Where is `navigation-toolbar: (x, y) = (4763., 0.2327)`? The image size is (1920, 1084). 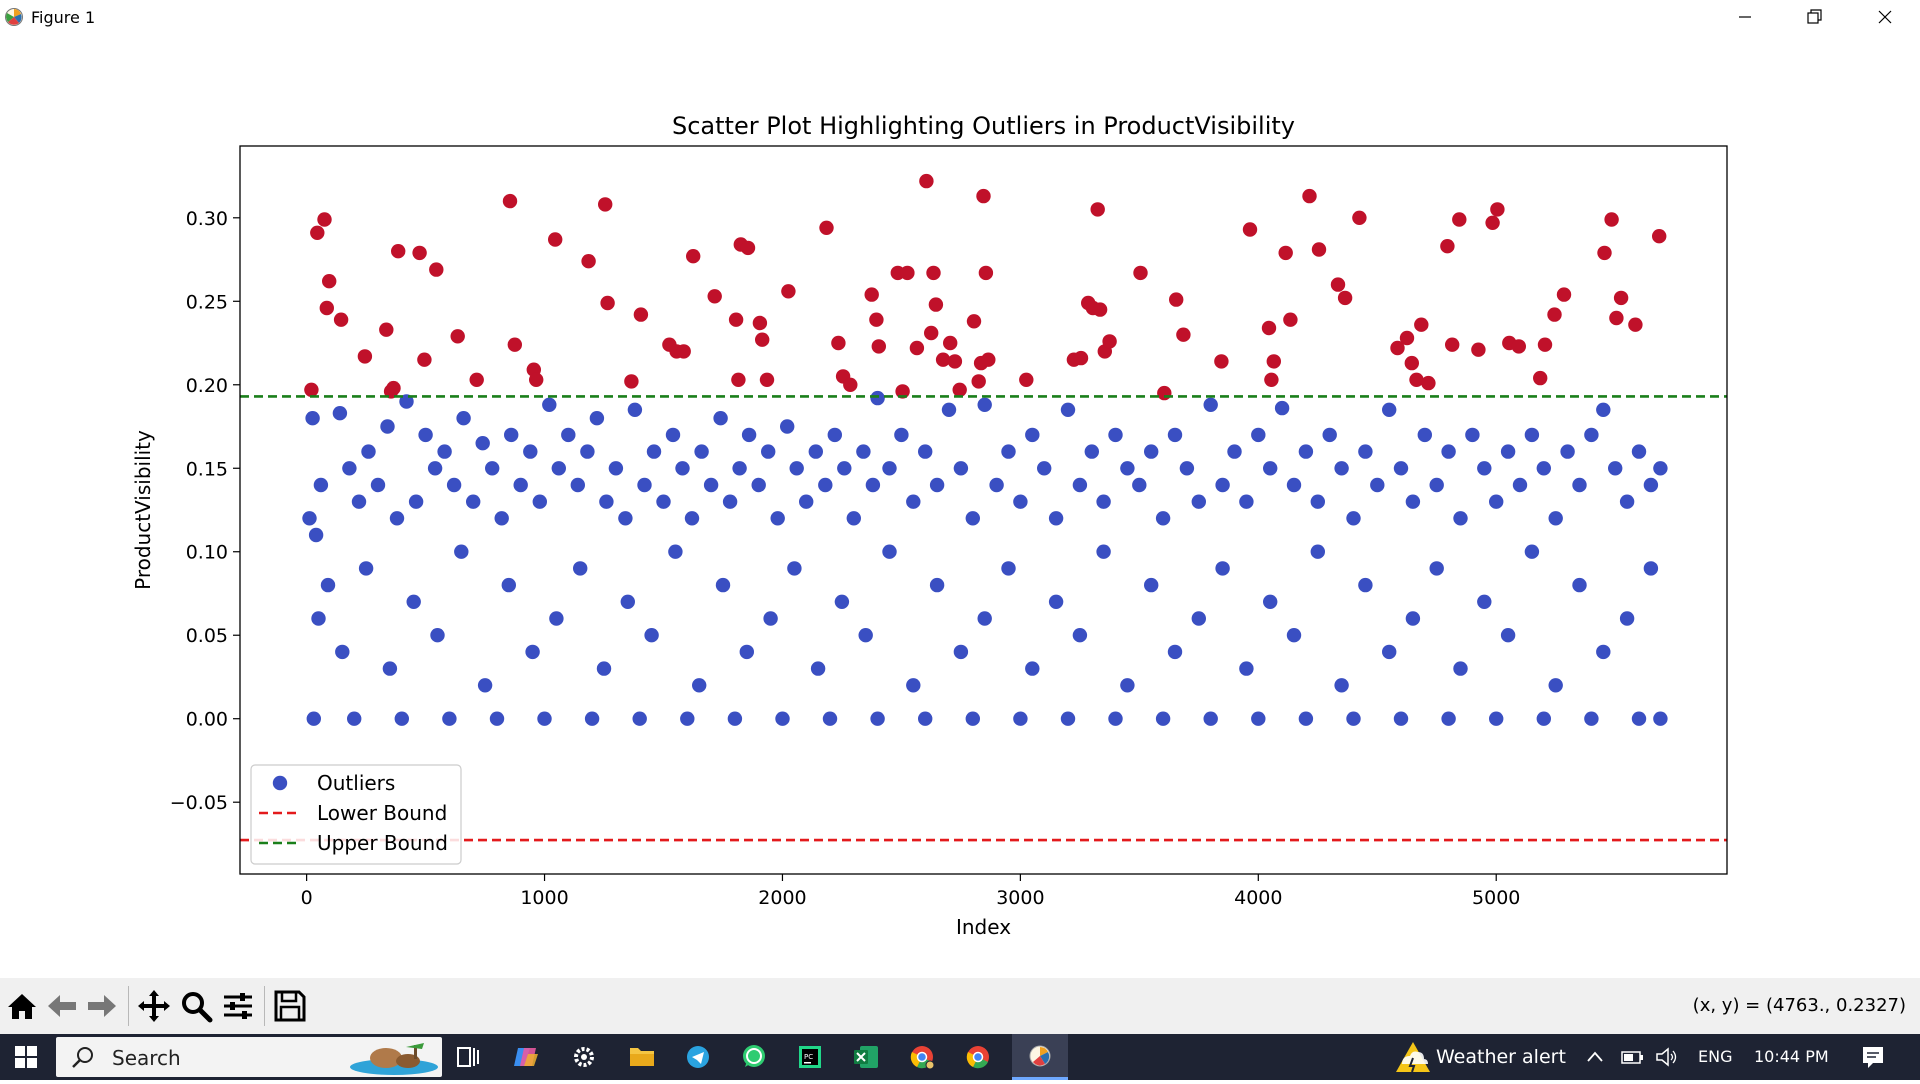 navigation-toolbar: (x, y) = (4763., 0.2327) is located at coordinates (960, 1006).